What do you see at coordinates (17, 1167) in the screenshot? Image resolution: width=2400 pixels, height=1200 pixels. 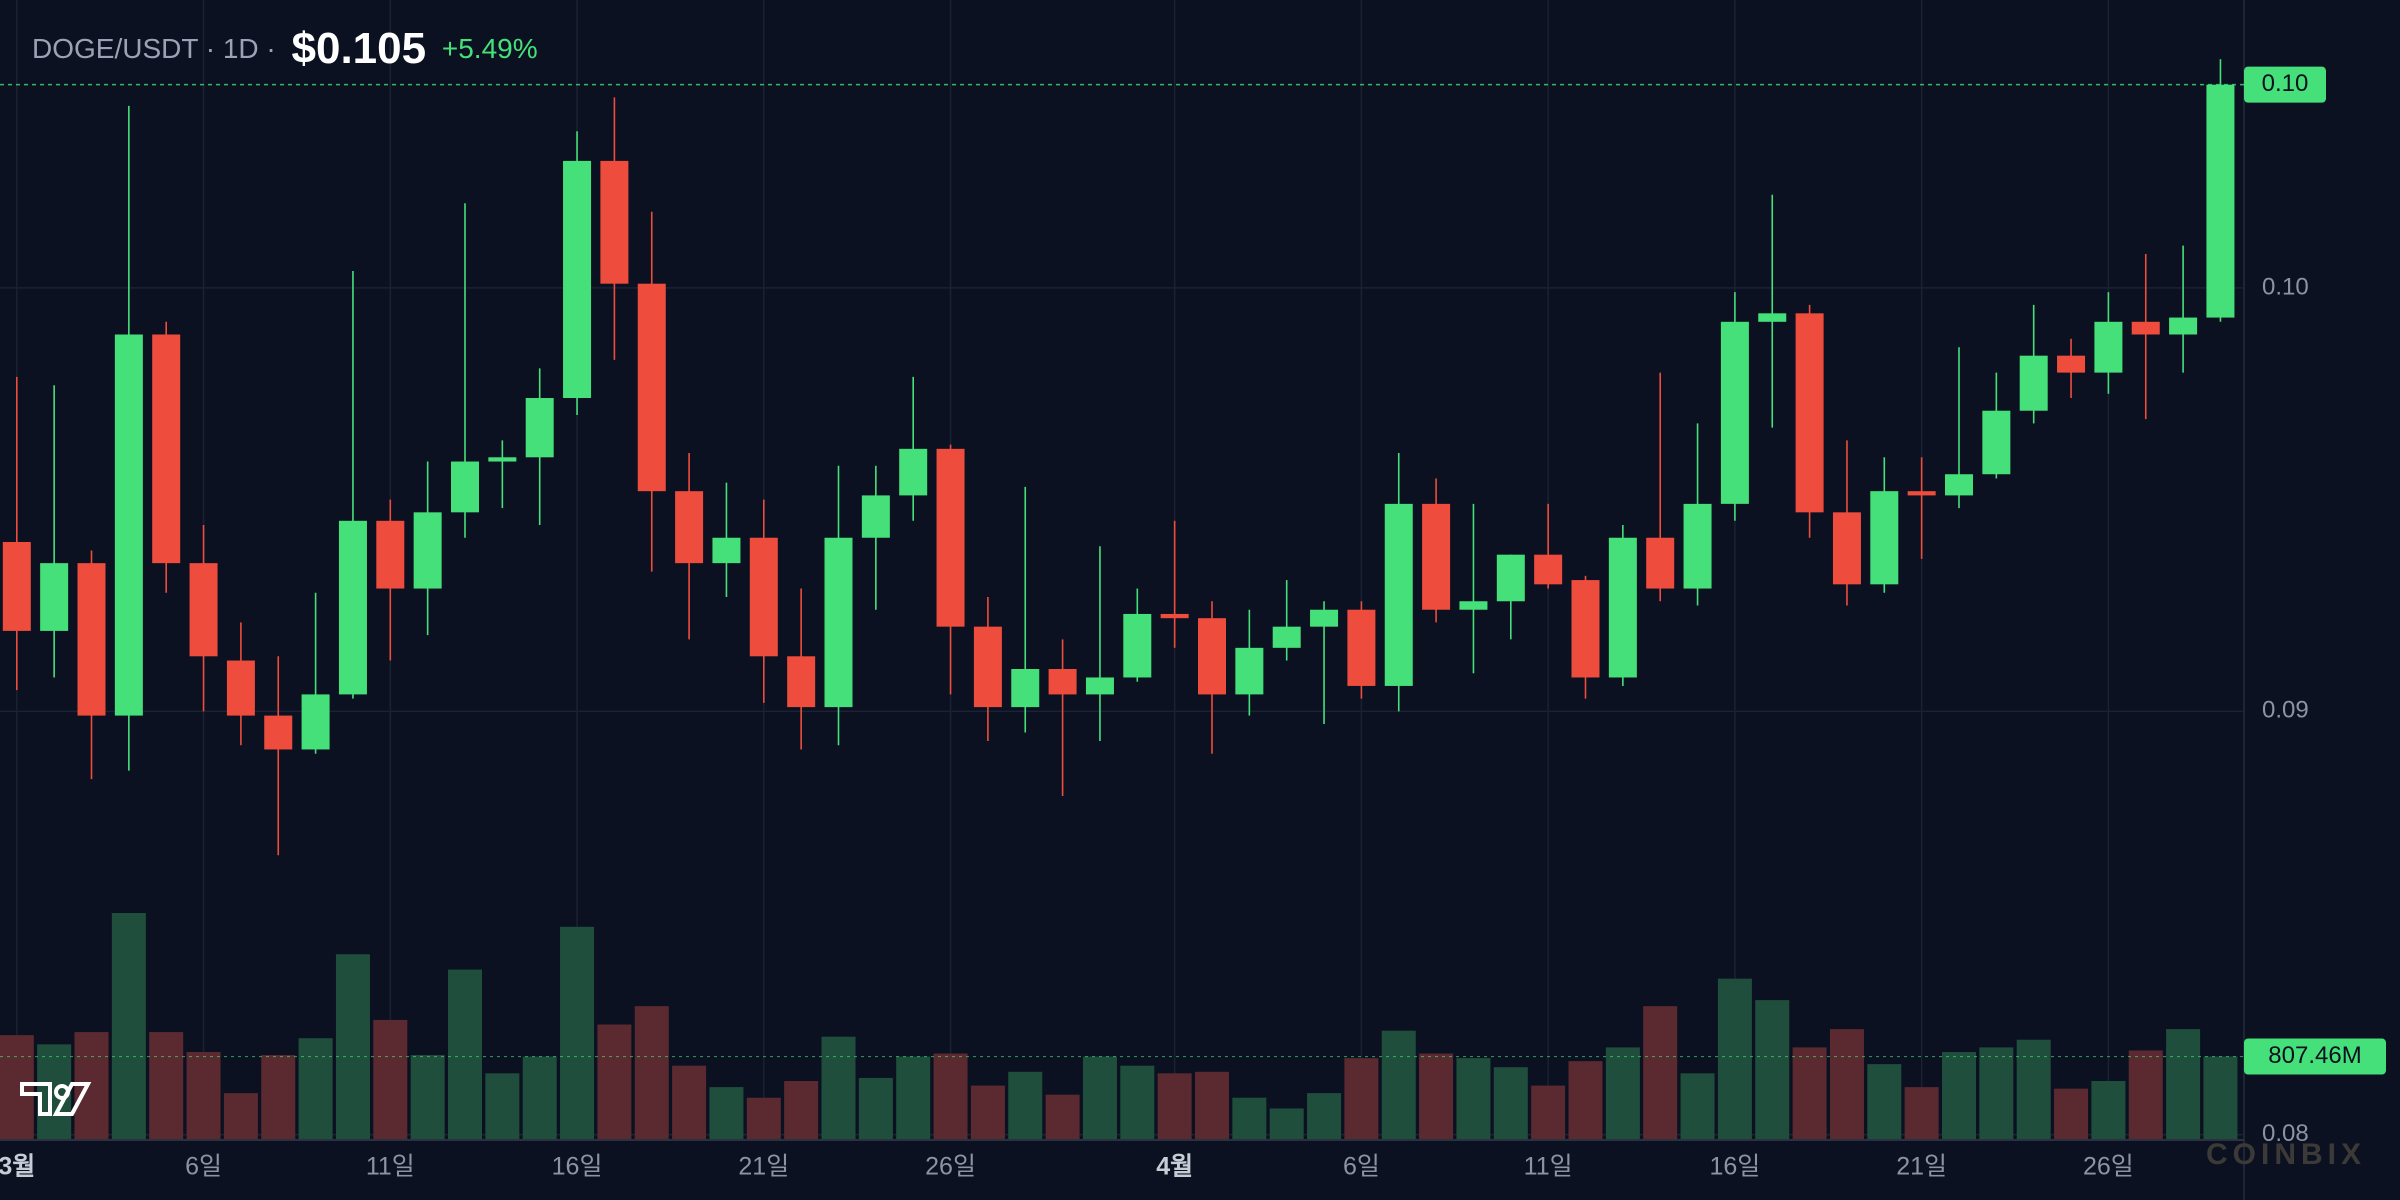 I see `x-tick-label: 3월` at bounding box center [17, 1167].